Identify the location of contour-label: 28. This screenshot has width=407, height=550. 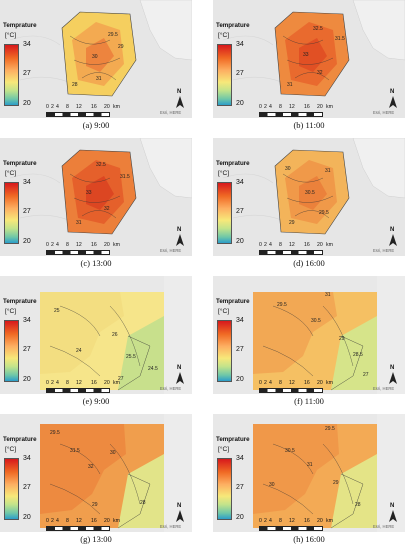
(75, 85).